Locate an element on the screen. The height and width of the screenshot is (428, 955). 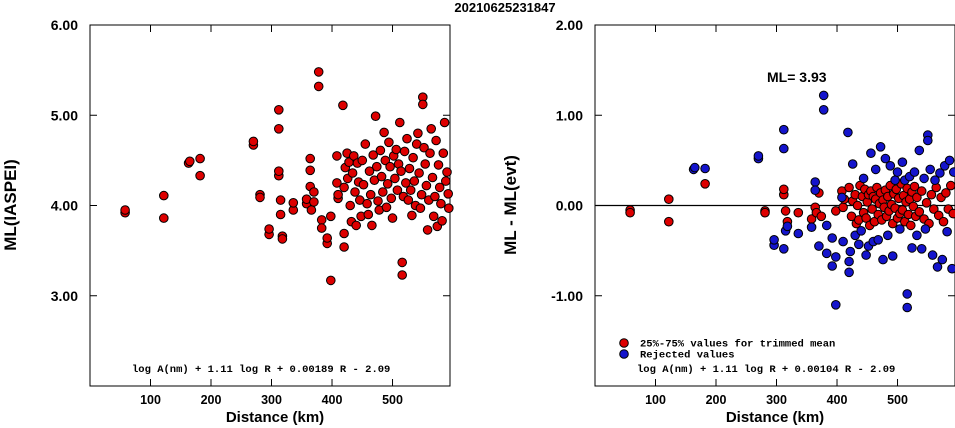
left-x-tick-label-3: 400 is located at coordinates (332, 400).